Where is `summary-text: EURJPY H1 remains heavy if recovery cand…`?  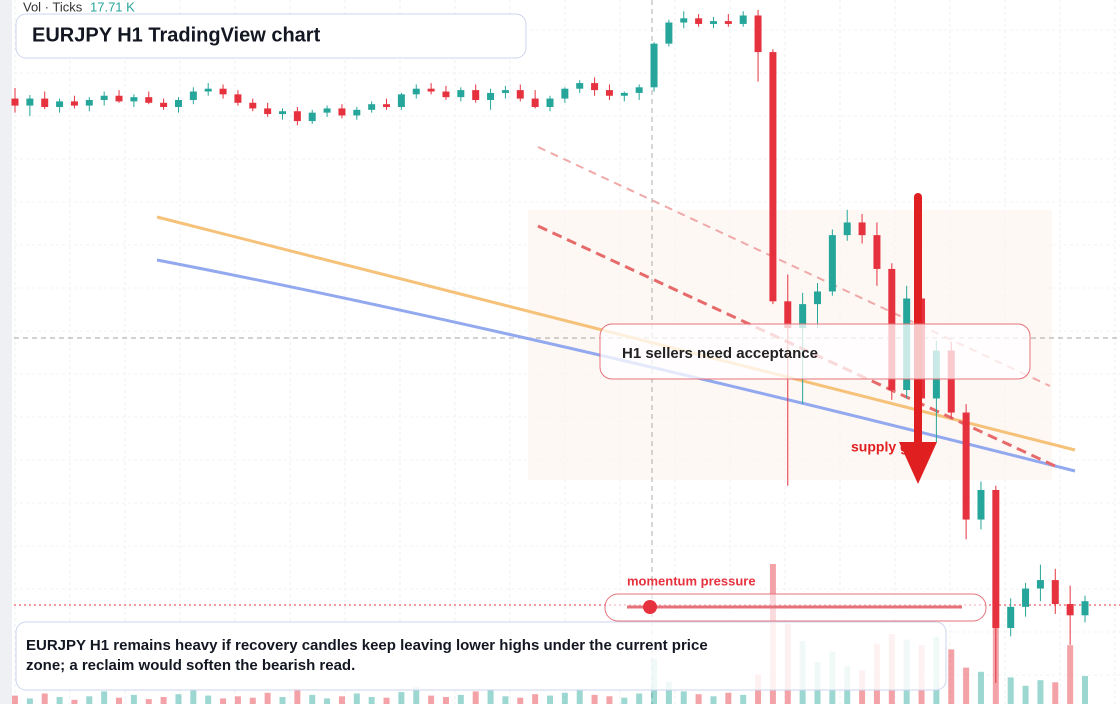 summary-text: EURJPY H1 remains heavy if recovery cand… is located at coordinates (367, 655).